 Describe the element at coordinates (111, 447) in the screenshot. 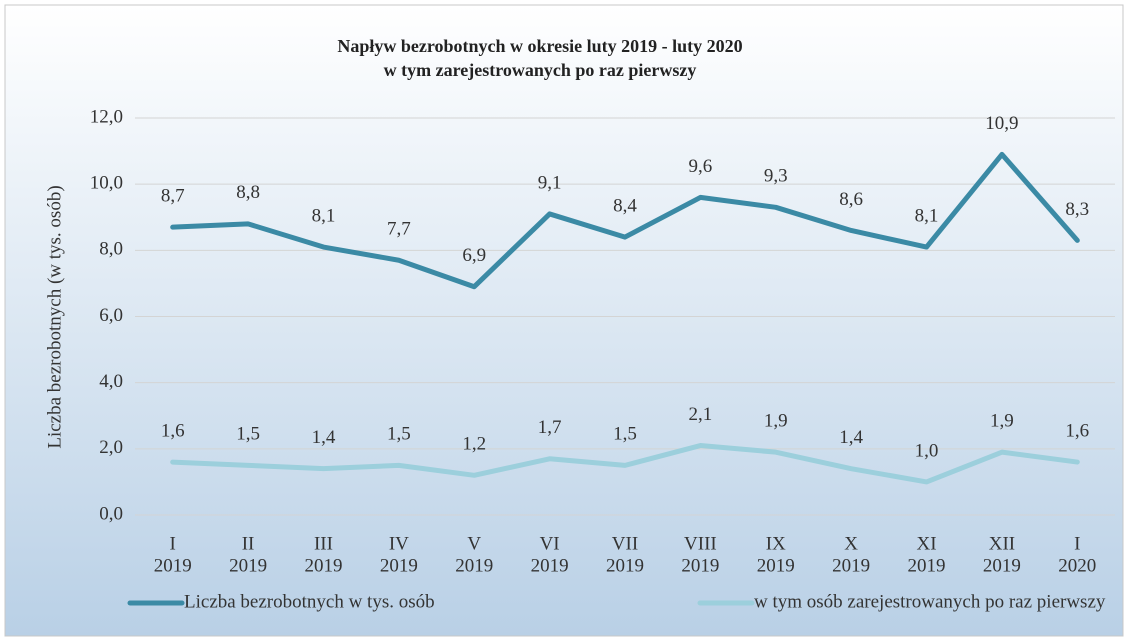

I see `y-tick-label: 2,0` at that location.